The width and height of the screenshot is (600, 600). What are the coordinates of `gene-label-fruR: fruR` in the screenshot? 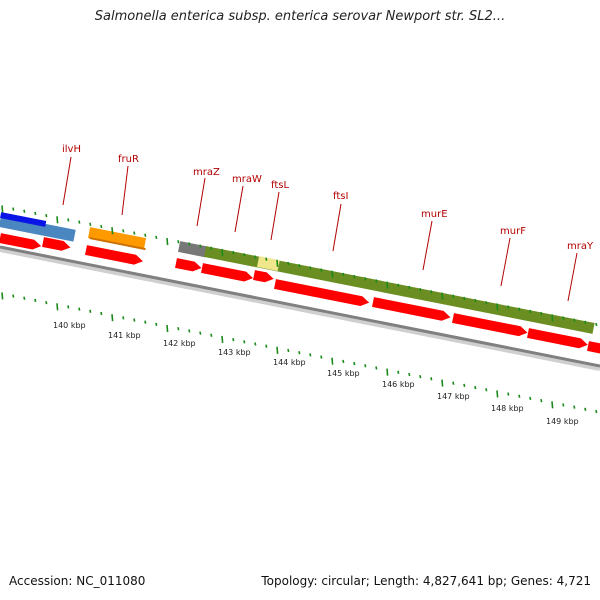 It's located at (128, 159).